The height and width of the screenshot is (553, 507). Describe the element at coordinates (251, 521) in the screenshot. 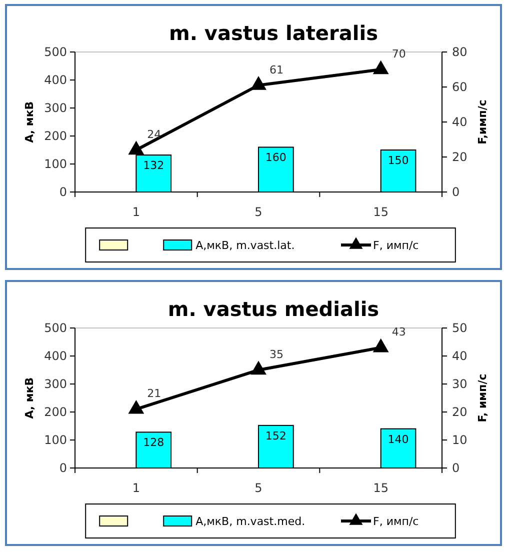

I see `legend-label: А,мкВ, m.vast.med.` at that location.